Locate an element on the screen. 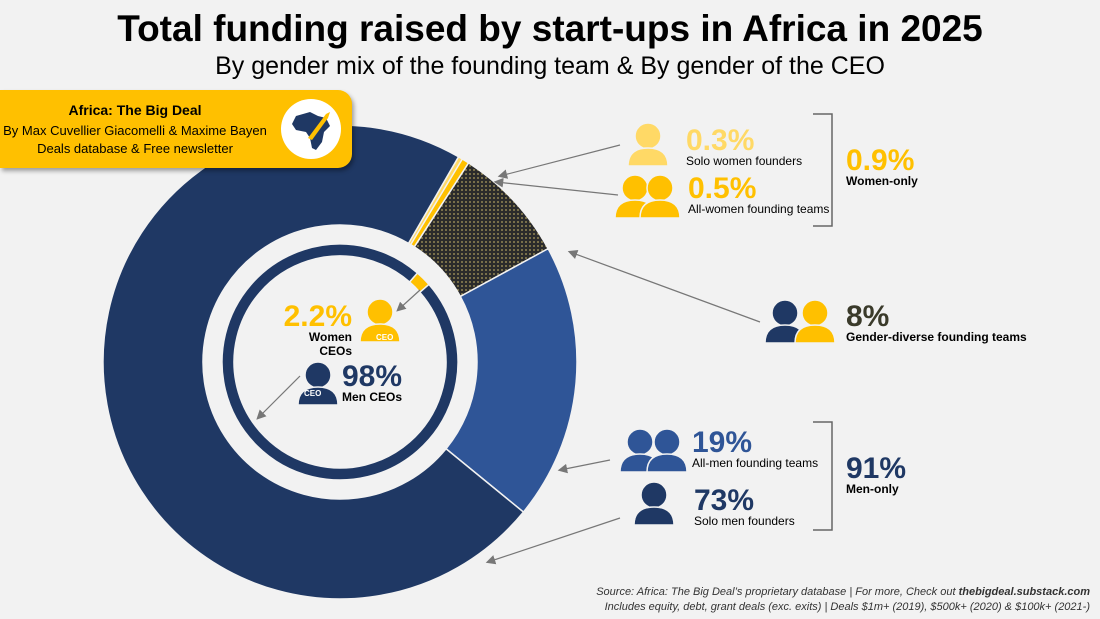  men-ceo-badge: CEO is located at coordinates (313, 393).